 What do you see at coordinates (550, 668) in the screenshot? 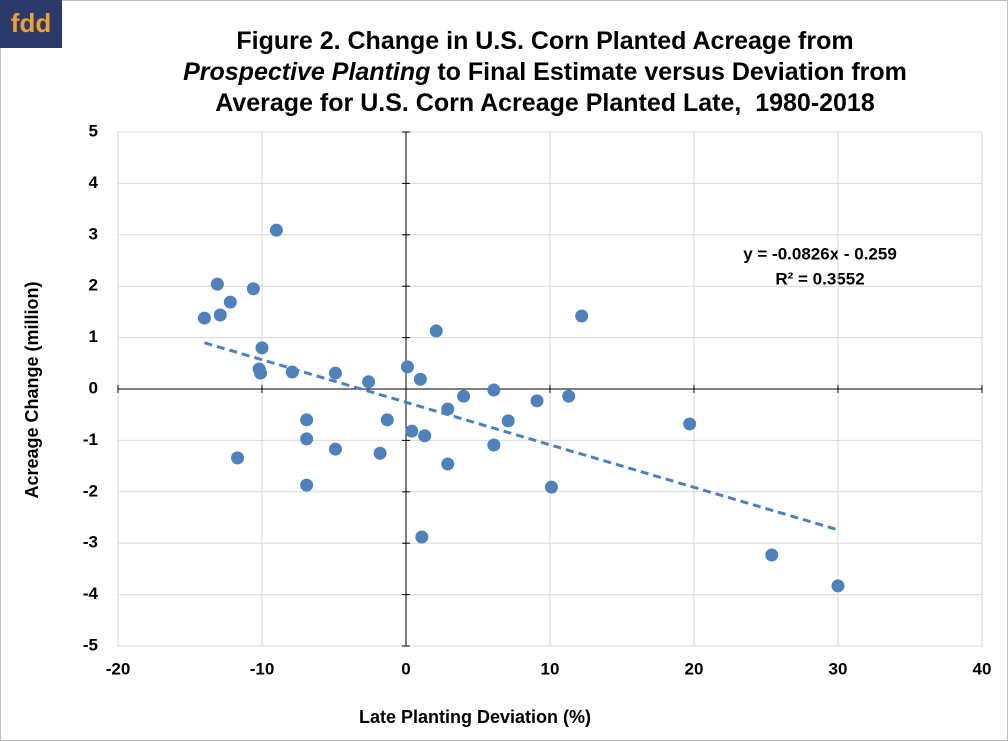
I see `x-tick-label: 10` at bounding box center [550, 668].